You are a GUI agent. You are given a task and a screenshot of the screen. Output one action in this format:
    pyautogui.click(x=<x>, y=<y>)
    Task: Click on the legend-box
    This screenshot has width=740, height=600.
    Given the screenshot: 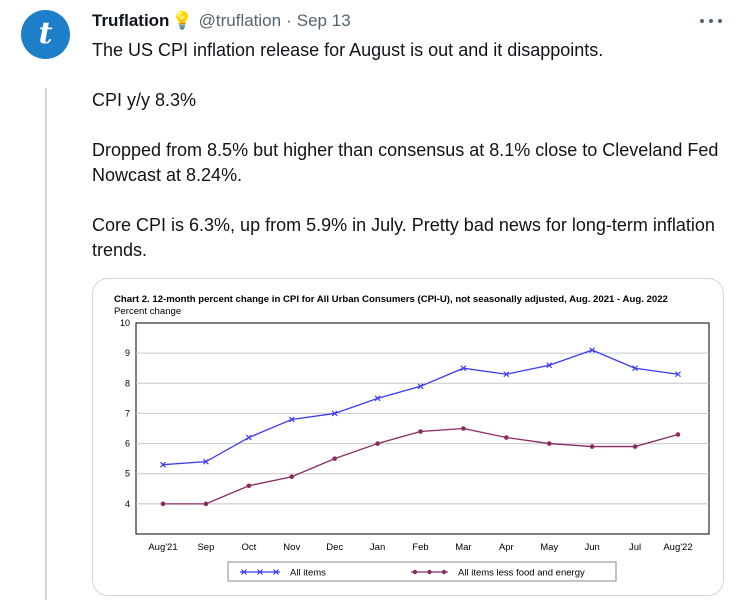 What is the action you would take?
    pyautogui.click(x=422, y=571)
    